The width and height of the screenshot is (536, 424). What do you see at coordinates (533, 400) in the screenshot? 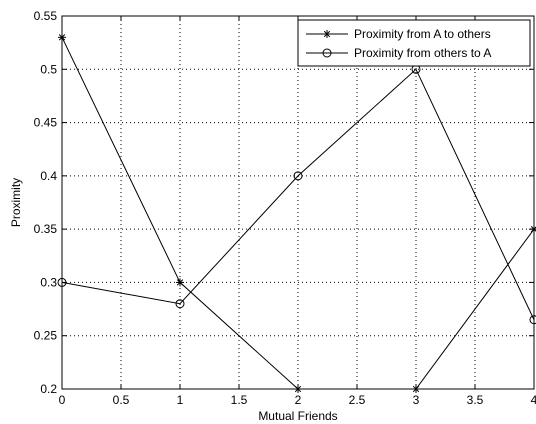
I see `x-tick-label: 4` at bounding box center [533, 400].